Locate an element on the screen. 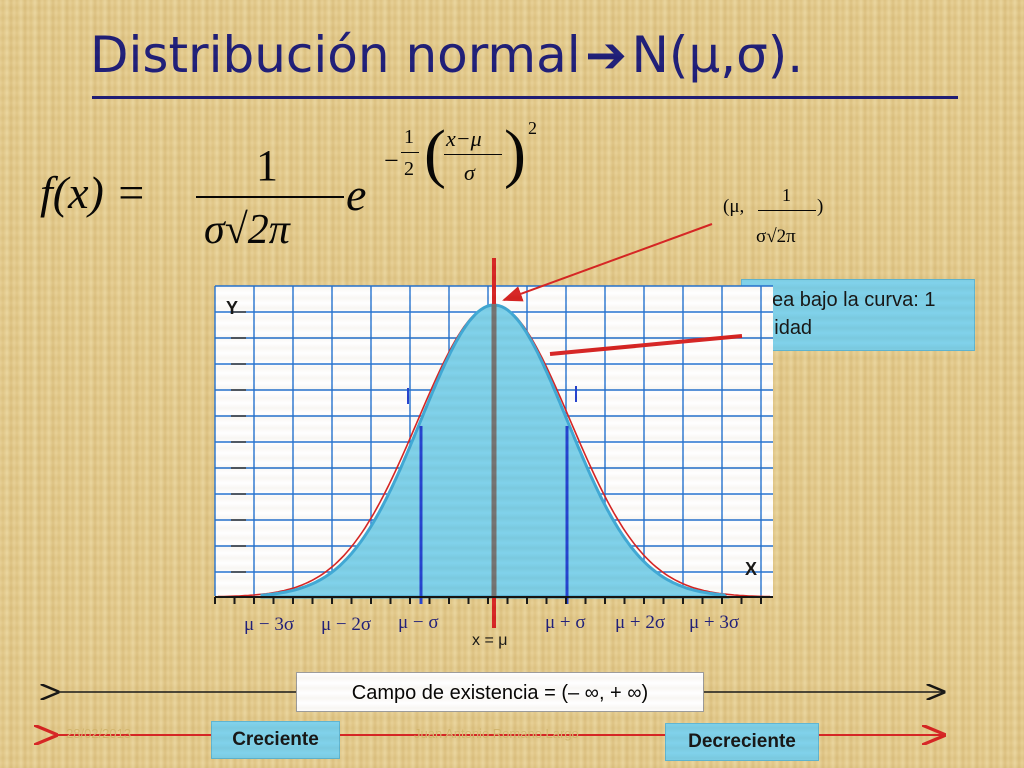 Image resolution: width=1024 pixels, height=768 pixels. peak-label-bar is located at coordinates (787, 210).